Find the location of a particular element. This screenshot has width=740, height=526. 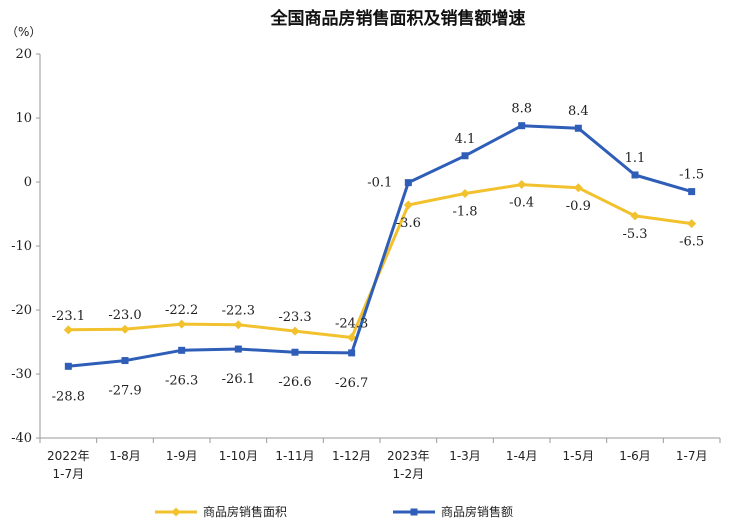

data-label-sales: -26.7 is located at coordinates (351, 383).